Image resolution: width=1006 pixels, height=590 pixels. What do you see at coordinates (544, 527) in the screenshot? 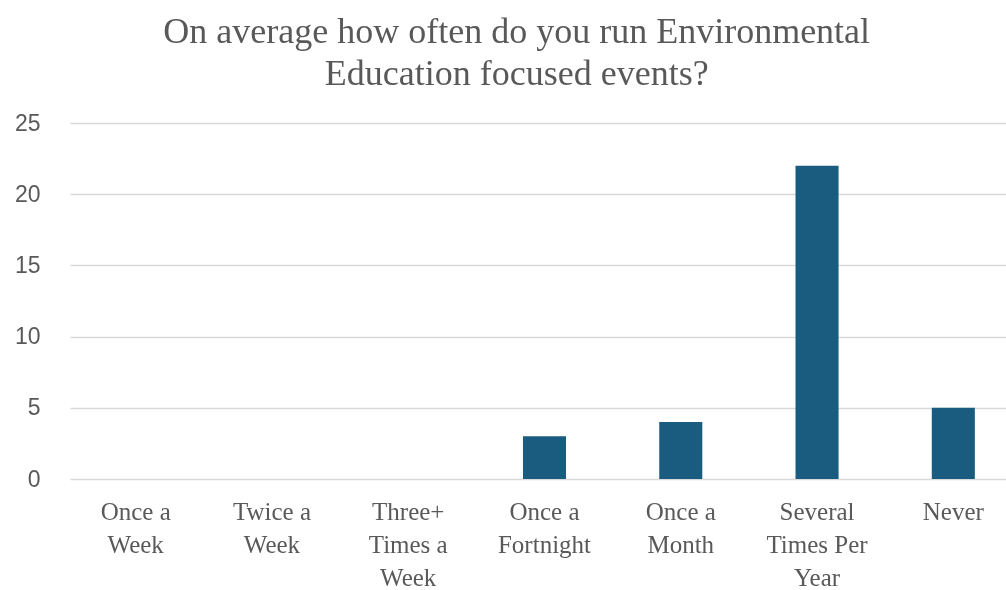
I see `x-tick-label: Once a Fortnight` at bounding box center [544, 527].